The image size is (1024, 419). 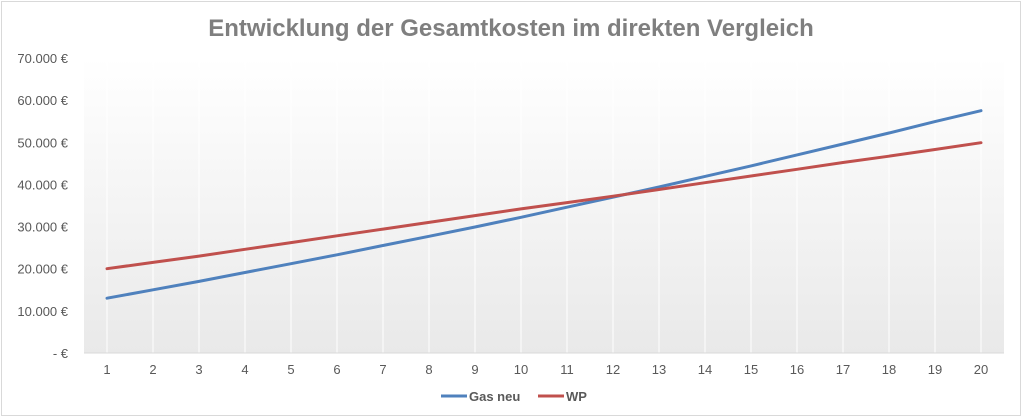 I want to click on x-tick-label: 19, so click(x=935, y=369).